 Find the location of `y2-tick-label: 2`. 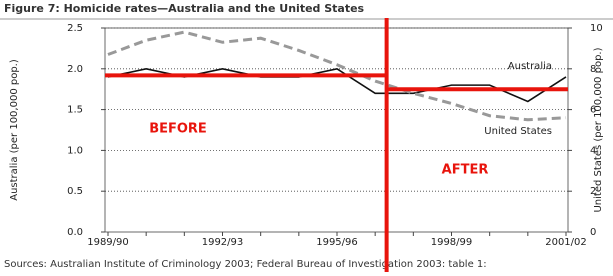

y2-tick-label: 2 is located at coordinates (593, 191).